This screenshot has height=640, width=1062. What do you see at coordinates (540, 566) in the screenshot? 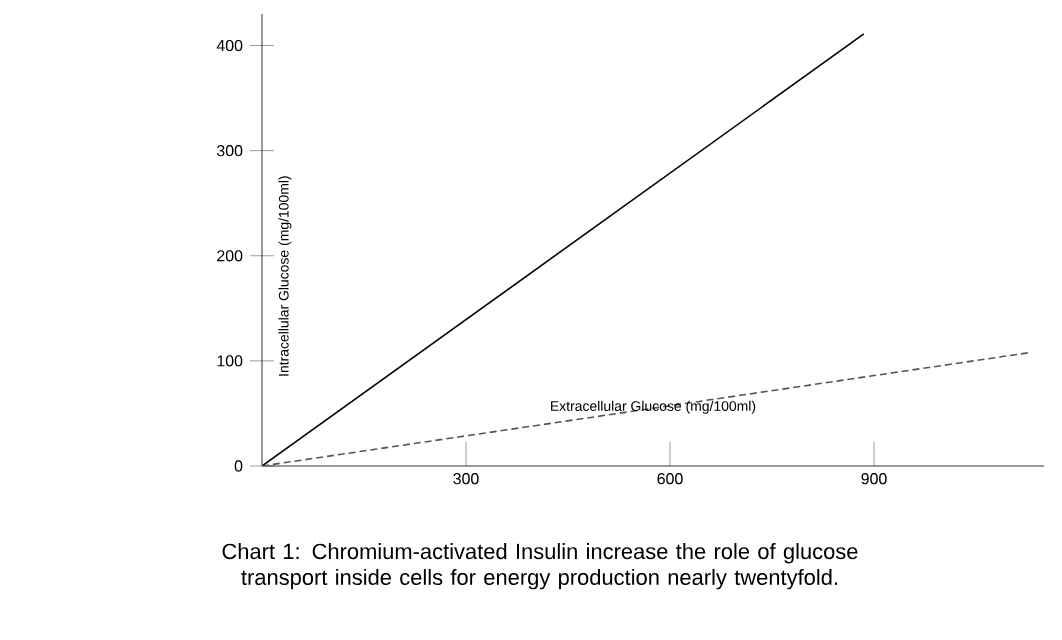
I see `caption: Chart 1: Chromium-activated Insulin increase the role of glucose transport inside cells for energy production nearly twentyfold.` at bounding box center [540, 566].